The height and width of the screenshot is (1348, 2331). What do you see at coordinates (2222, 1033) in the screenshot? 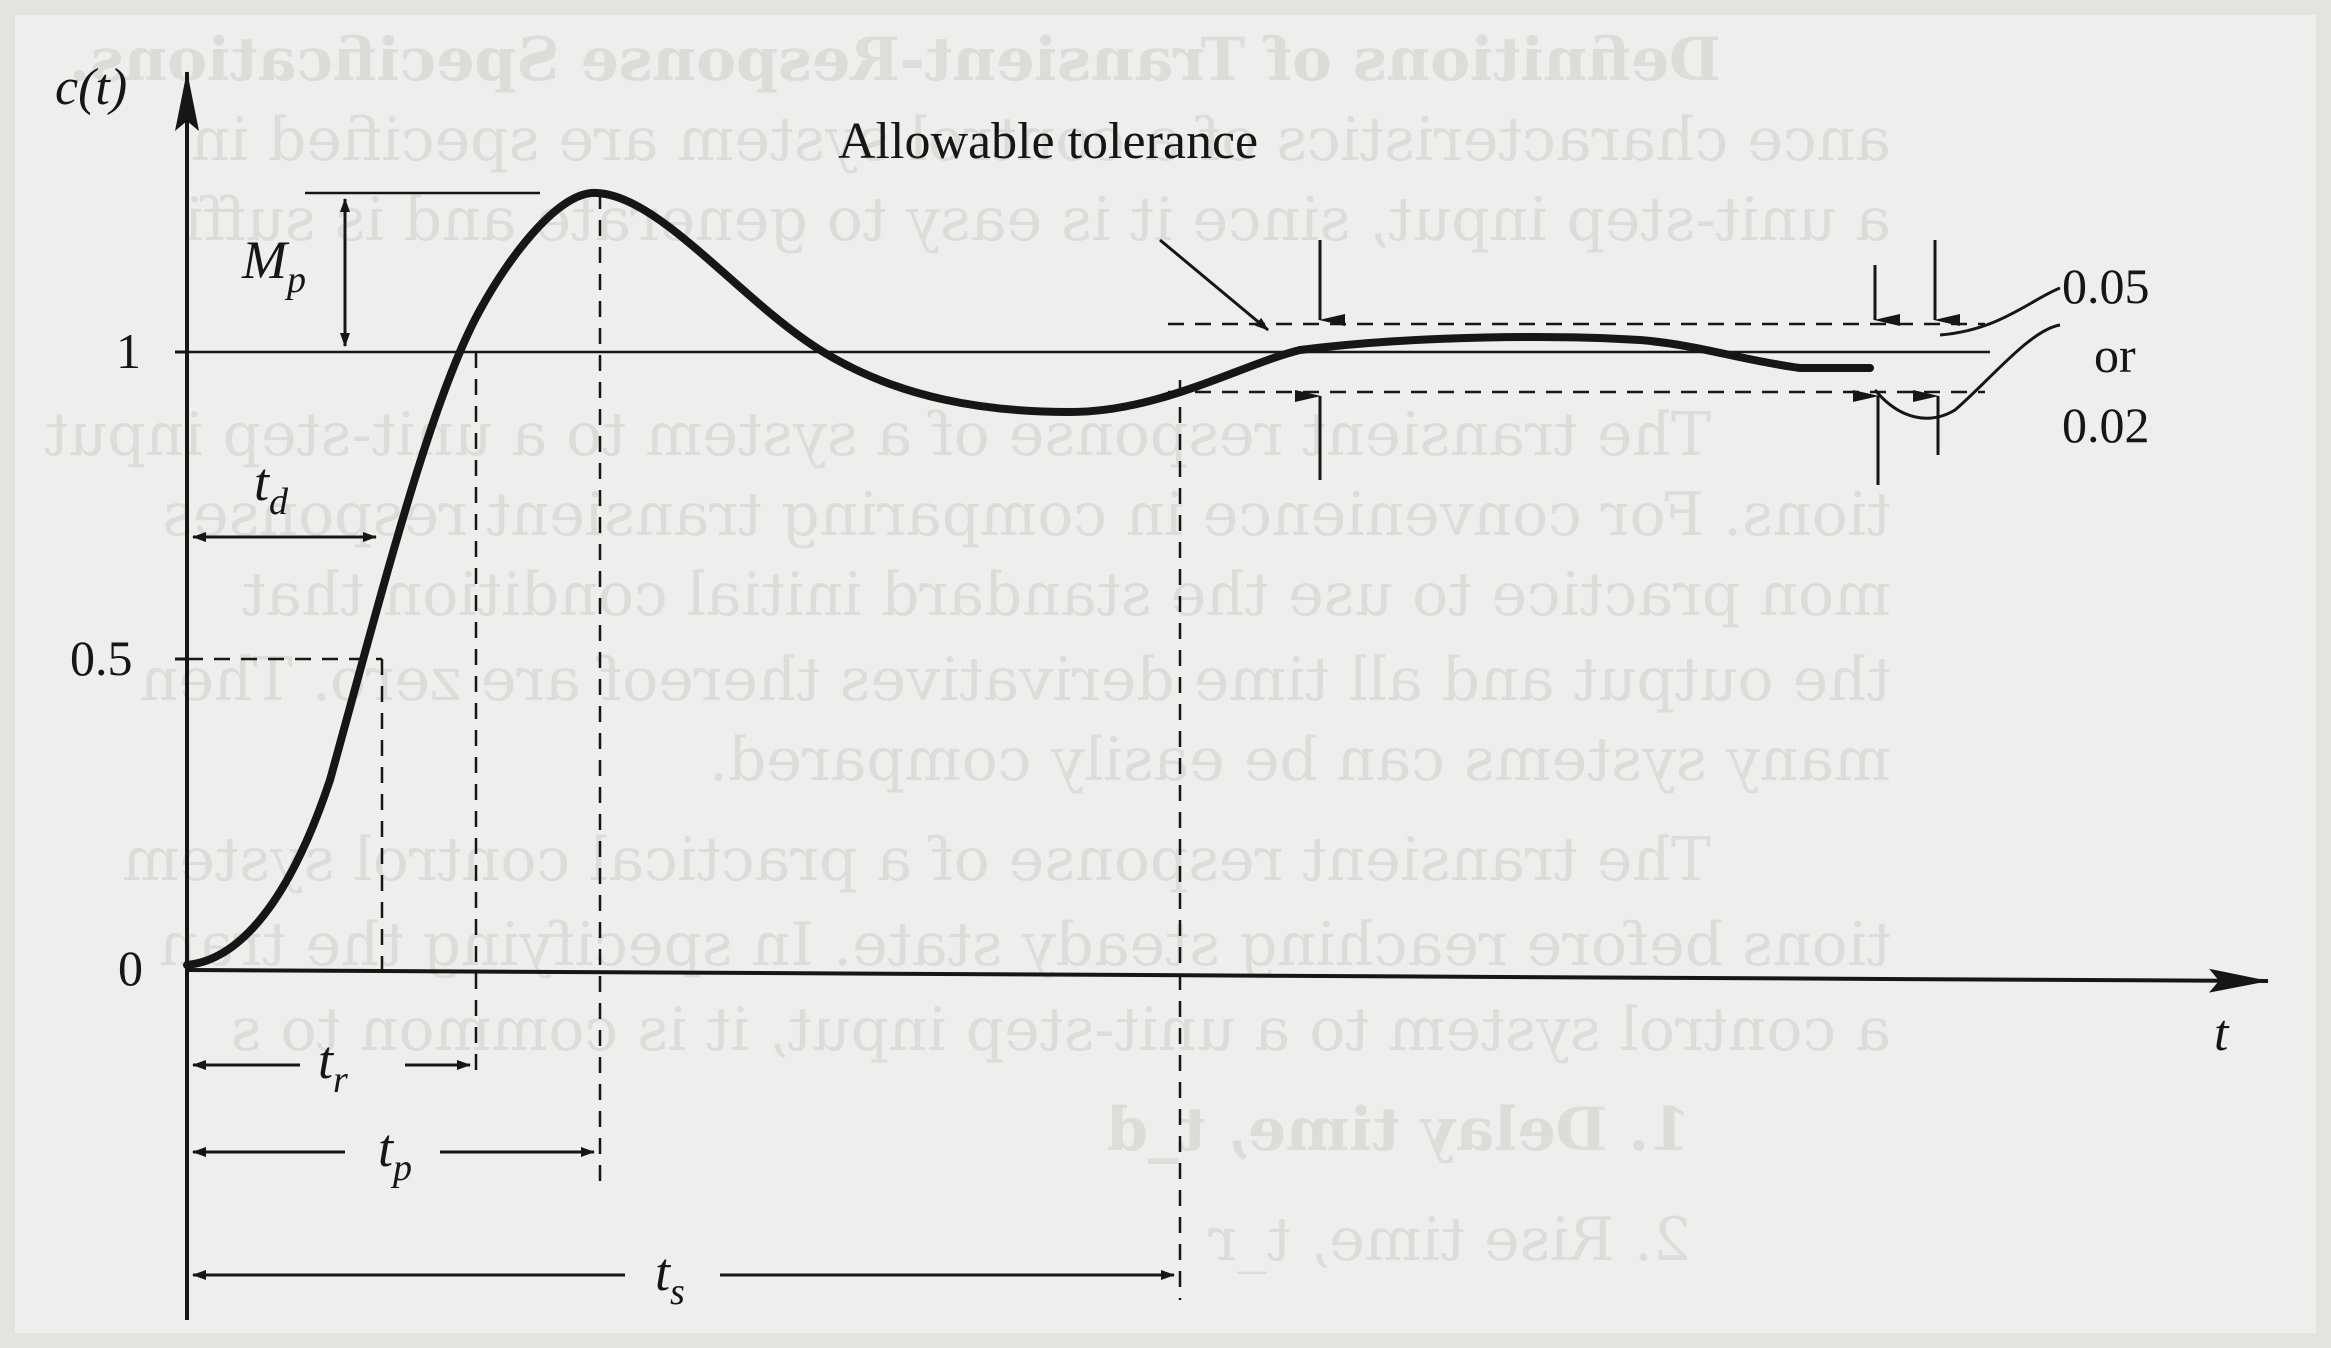
I see `x-axis-label: t` at bounding box center [2222, 1033].